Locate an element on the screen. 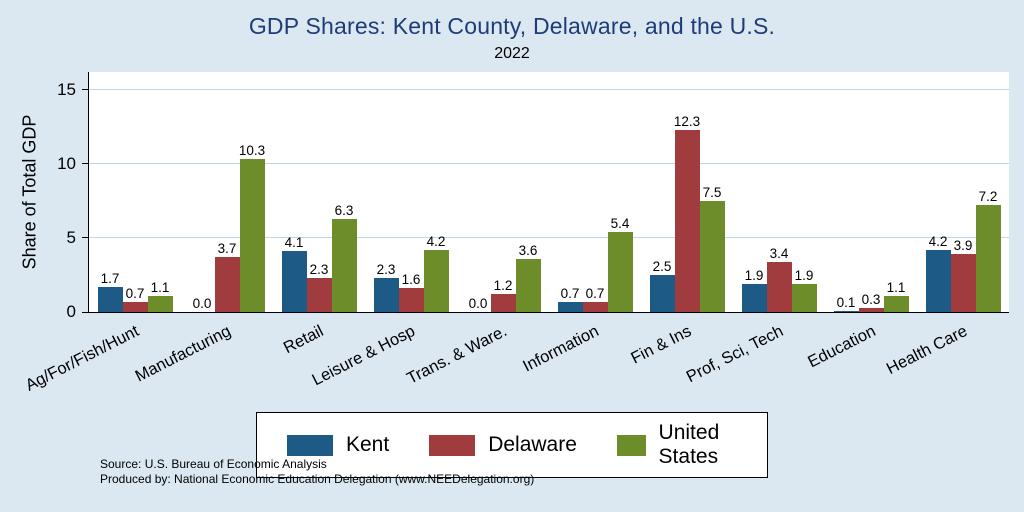 The image size is (1024, 512). bar-group: 1.7 0.7 1.1 is located at coordinates (135, 192).